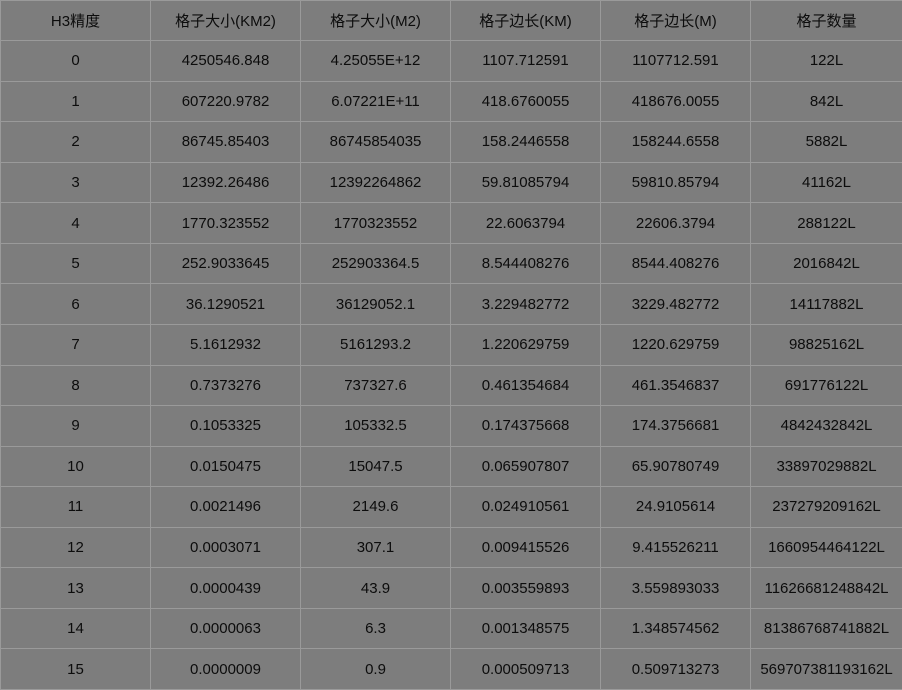 The width and height of the screenshot is (902, 690). What do you see at coordinates (225, 547) in the screenshot?
I see `cell-area-km2: 0.0003071` at bounding box center [225, 547].